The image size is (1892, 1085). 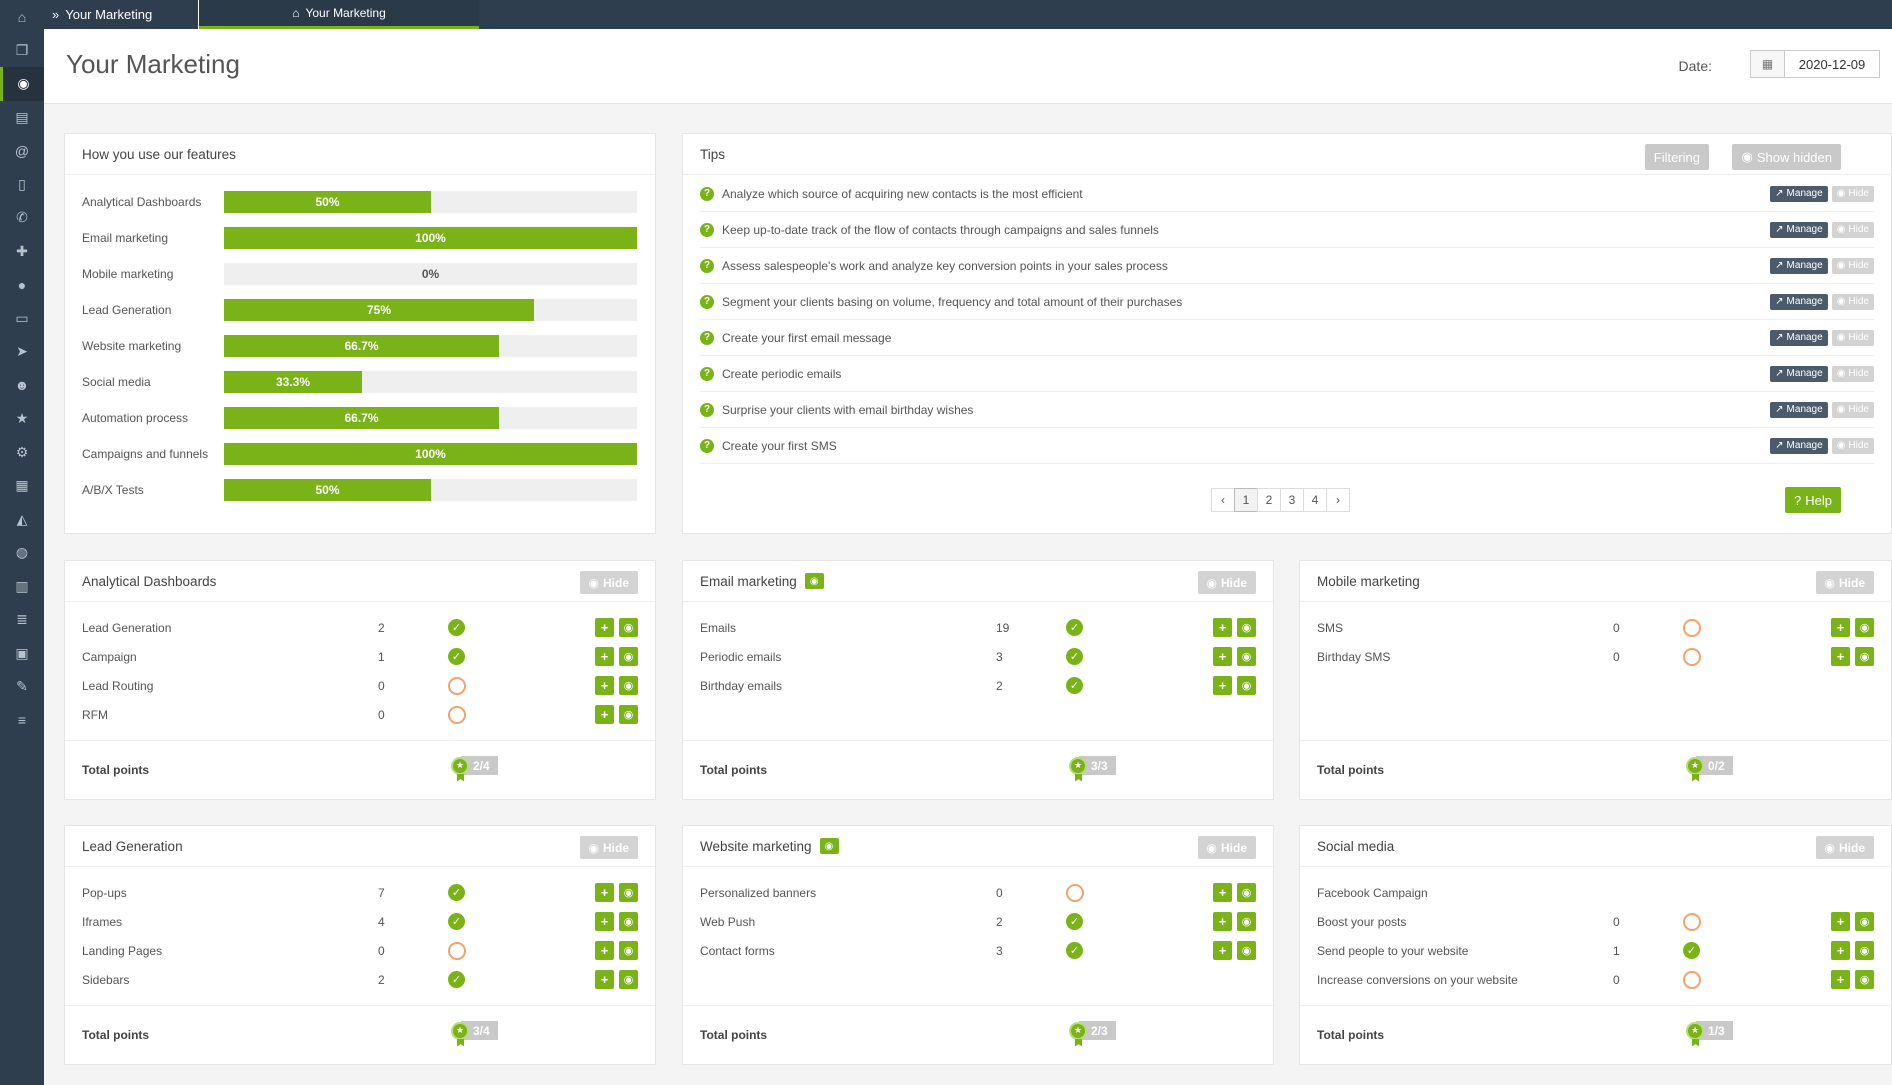 I want to click on date-value: 2020-12-09, so click(x=1832, y=64).